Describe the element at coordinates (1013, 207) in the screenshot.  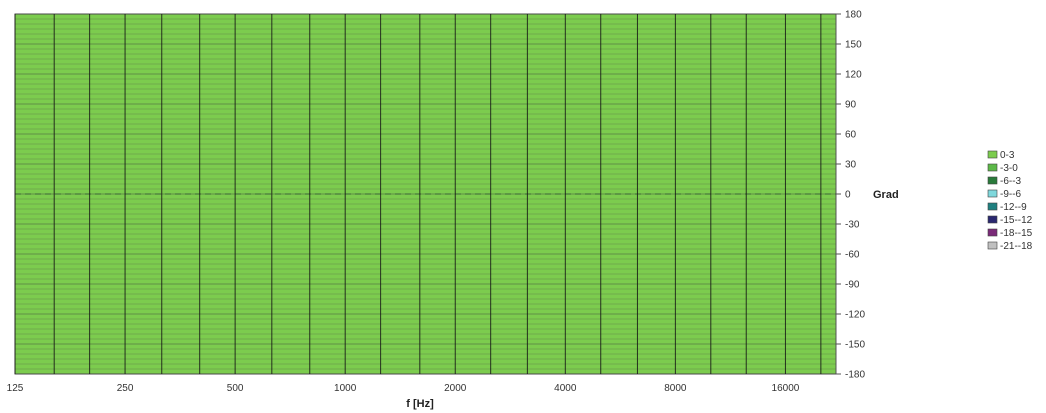
I see `legend-label: -12--9` at that location.